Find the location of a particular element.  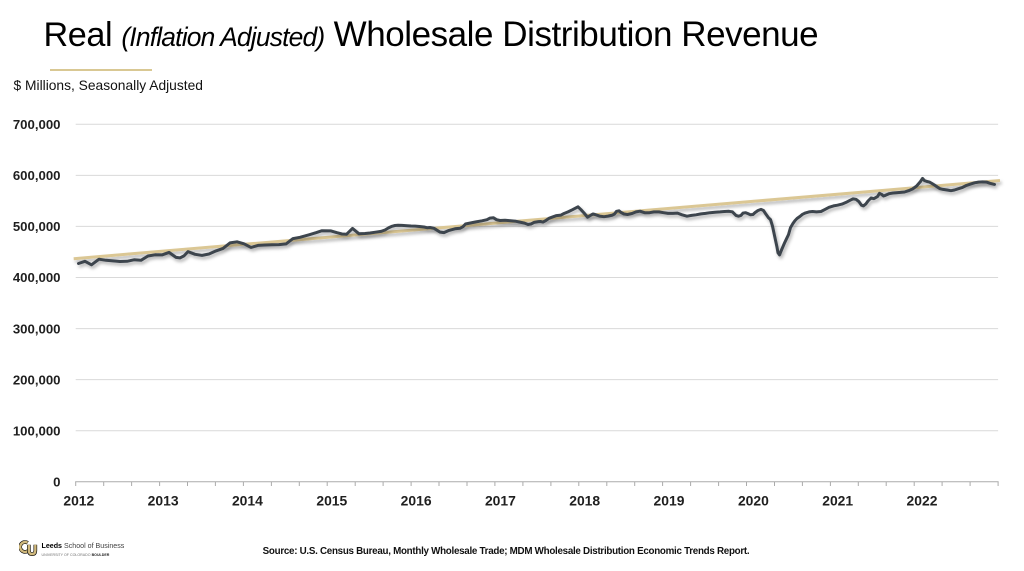

svg-text: 2017 is located at coordinates (500, 501).